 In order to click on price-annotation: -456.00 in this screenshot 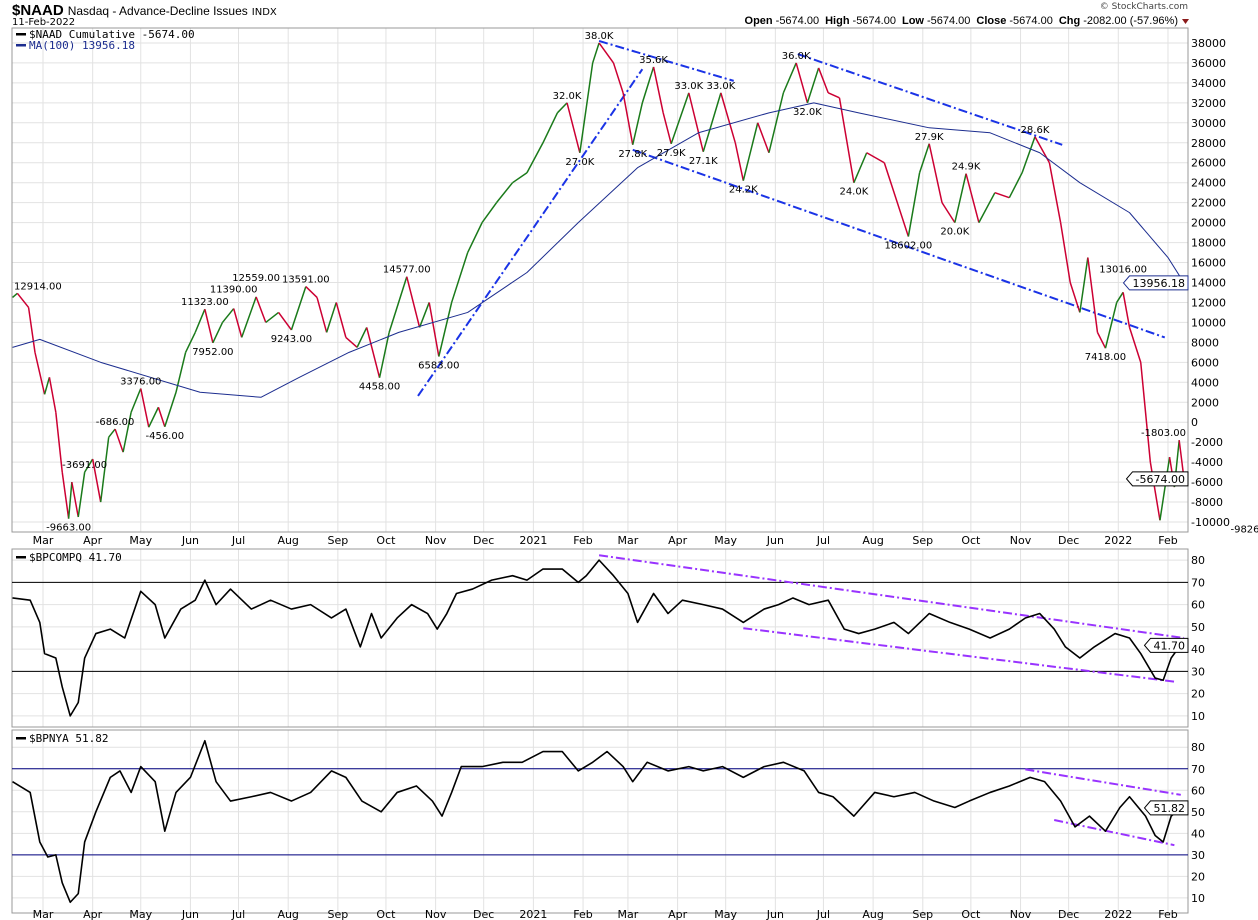, I will do `click(164, 436)`.